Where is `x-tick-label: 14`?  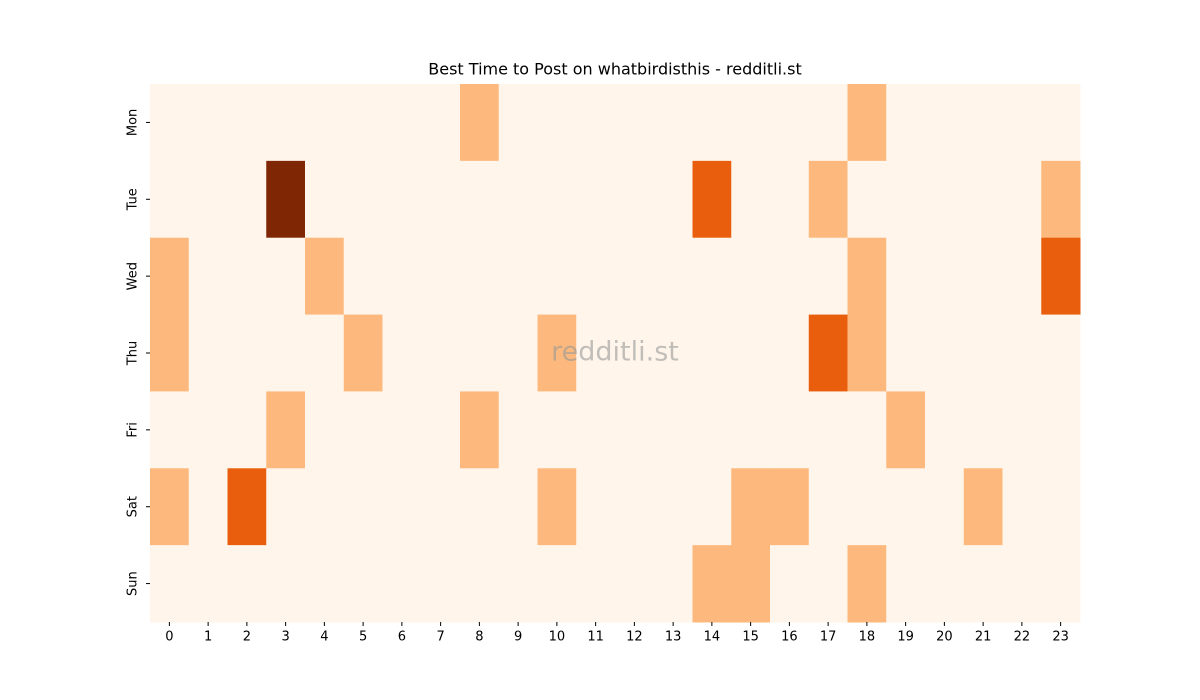 x-tick-label: 14 is located at coordinates (712, 637).